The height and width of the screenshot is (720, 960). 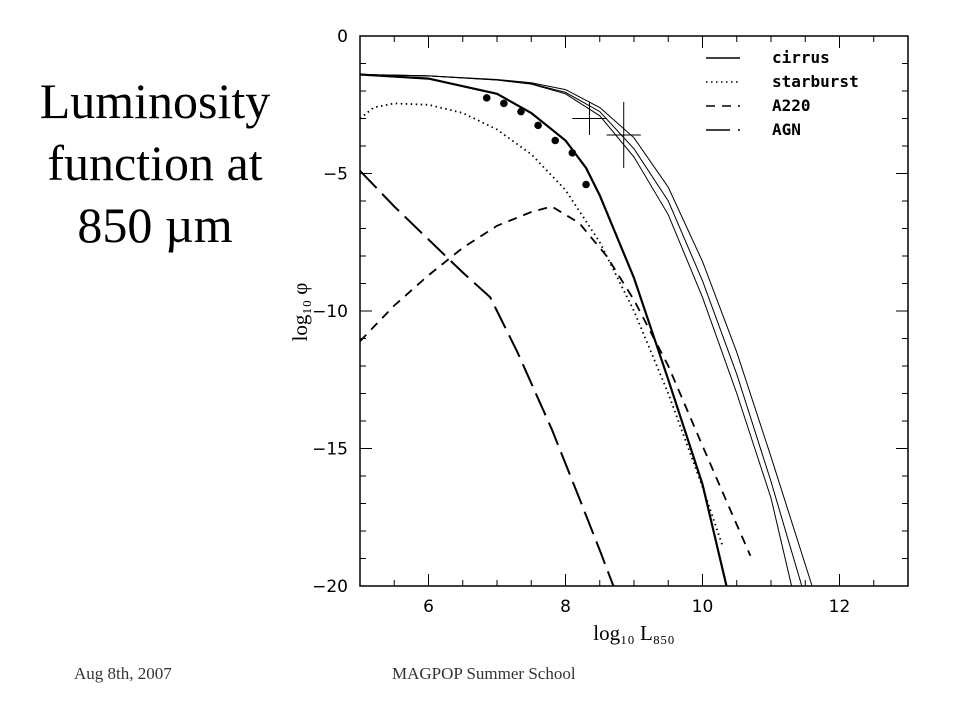 I want to click on title-line-2: function at, so click(x=155, y=163).